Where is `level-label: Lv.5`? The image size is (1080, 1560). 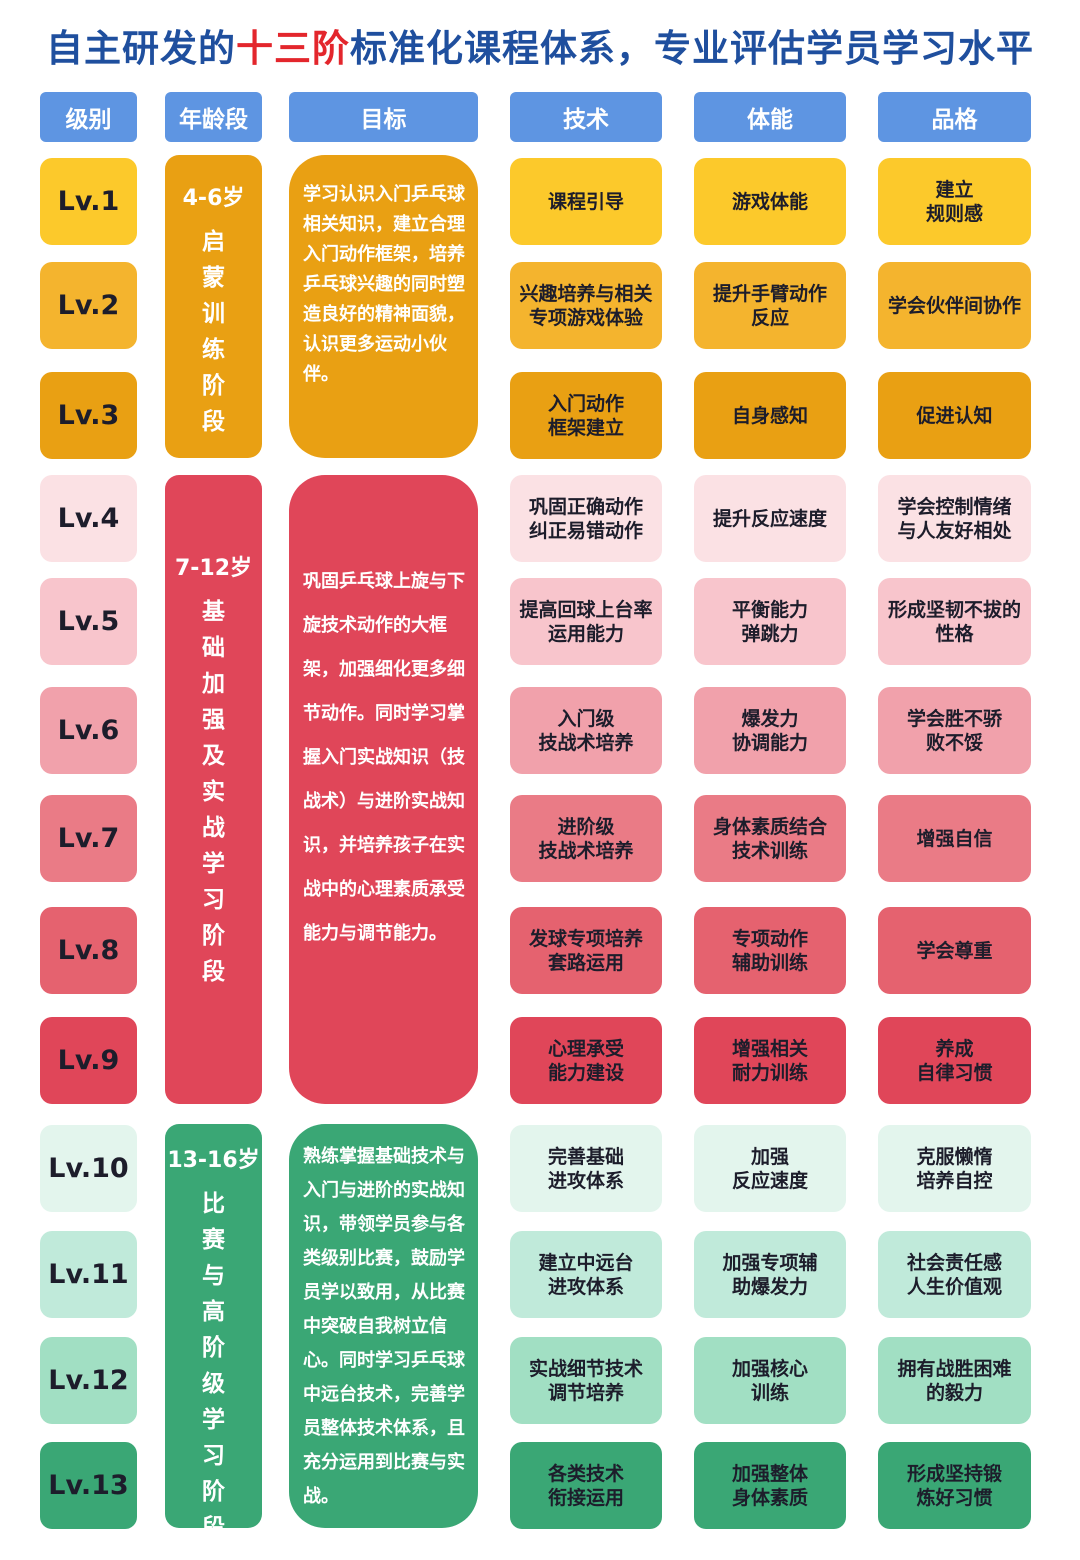 level-label: Lv.5 is located at coordinates (88, 621).